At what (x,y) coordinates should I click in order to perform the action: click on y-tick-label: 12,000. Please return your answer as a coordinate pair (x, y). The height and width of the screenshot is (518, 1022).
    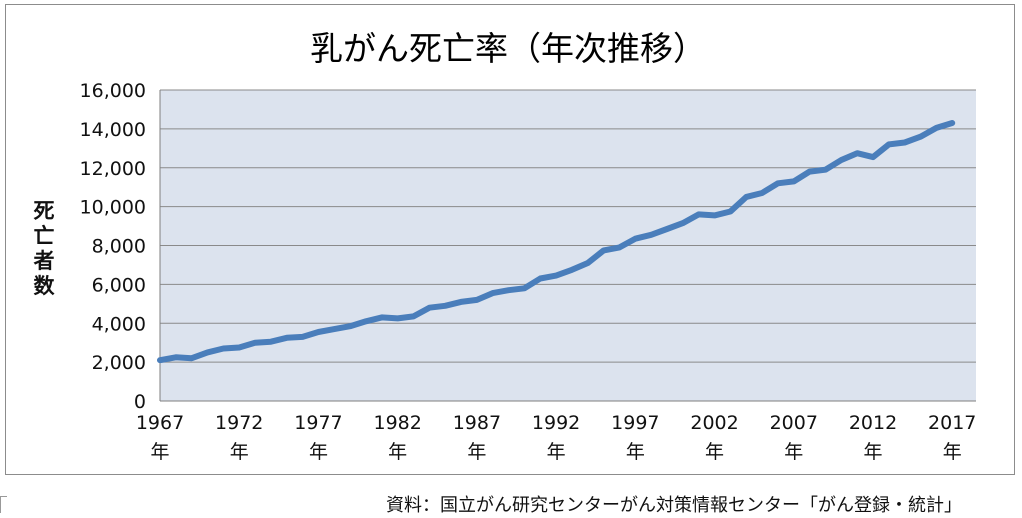
    Looking at the image, I should click on (113, 169).